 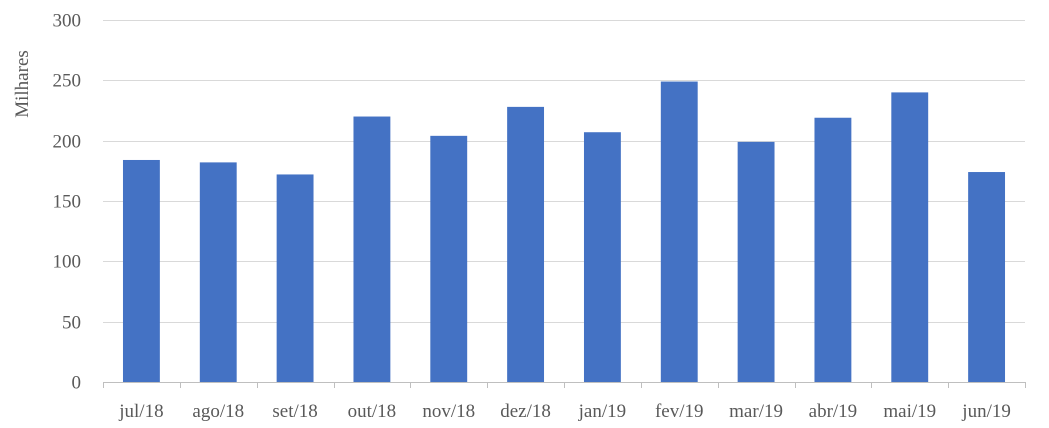 I want to click on y-tick-label: 0, so click(x=77, y=383).